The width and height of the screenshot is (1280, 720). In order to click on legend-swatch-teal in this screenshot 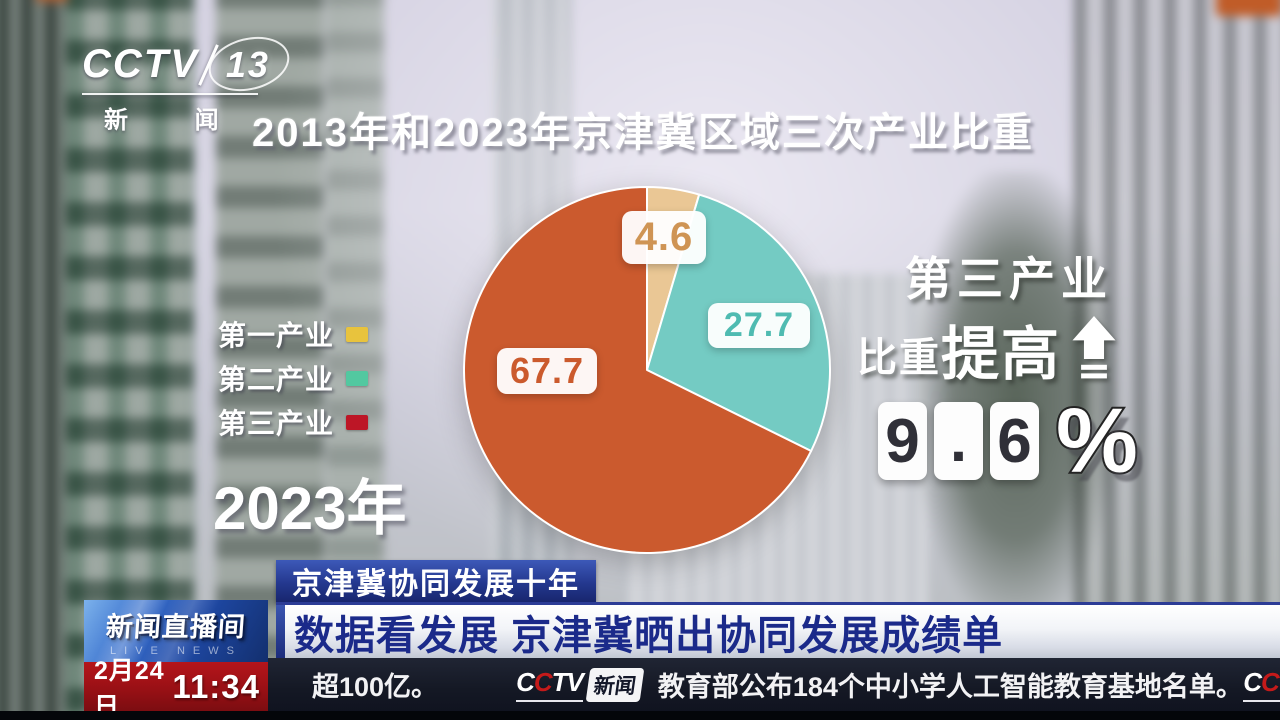, I will do `click(357, 378)`.